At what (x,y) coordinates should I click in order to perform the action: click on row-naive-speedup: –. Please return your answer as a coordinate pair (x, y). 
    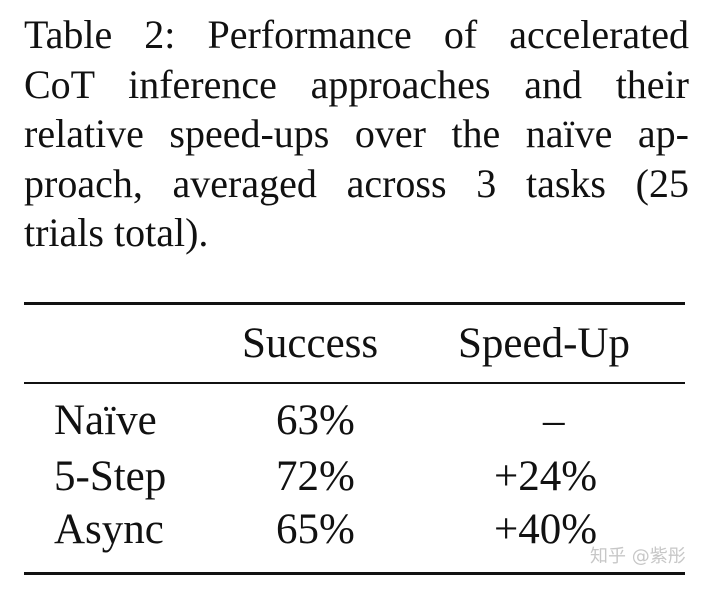
    Looking at the image, I should click on (554, 420).